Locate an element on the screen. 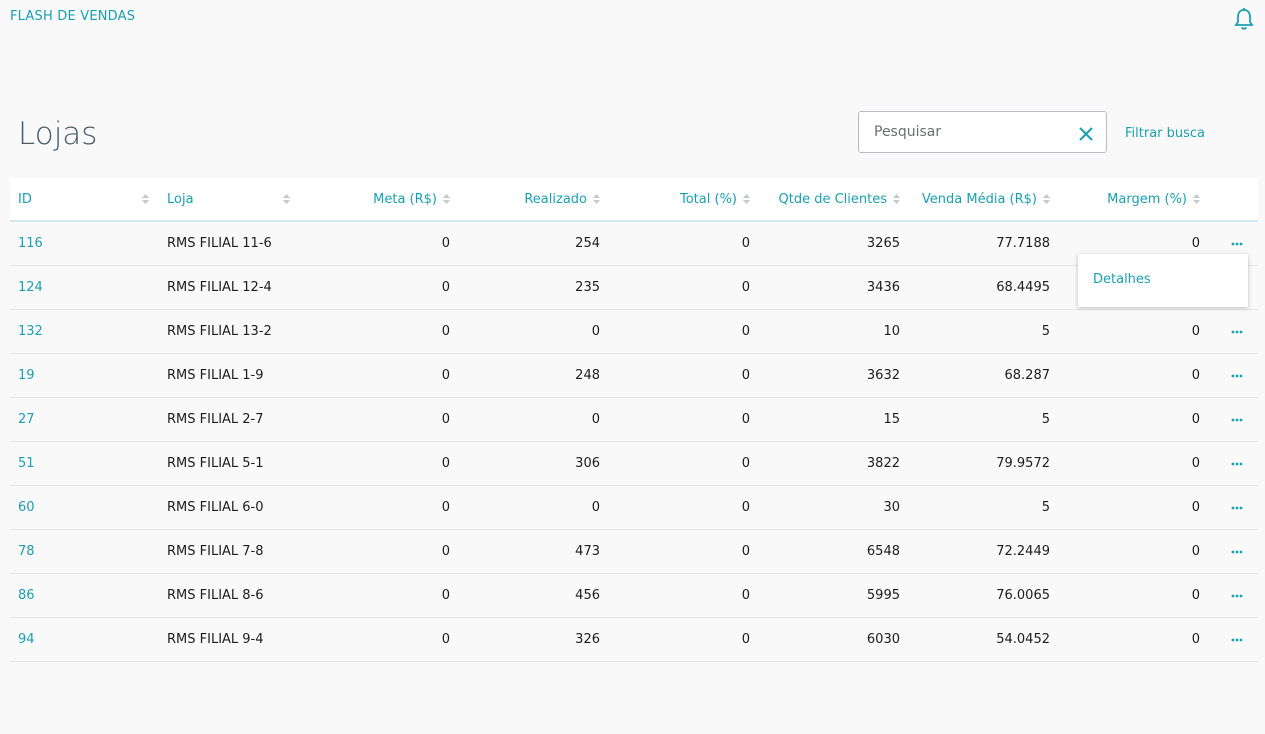 The image size is (1265, 734). store-id: 27 is located at coordinates (26, 419).